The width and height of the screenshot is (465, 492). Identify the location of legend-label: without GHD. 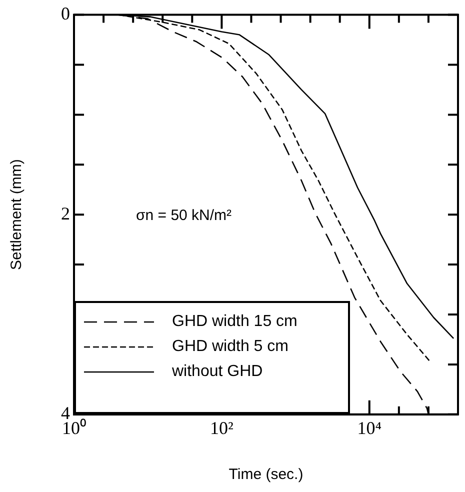
(217, 371).